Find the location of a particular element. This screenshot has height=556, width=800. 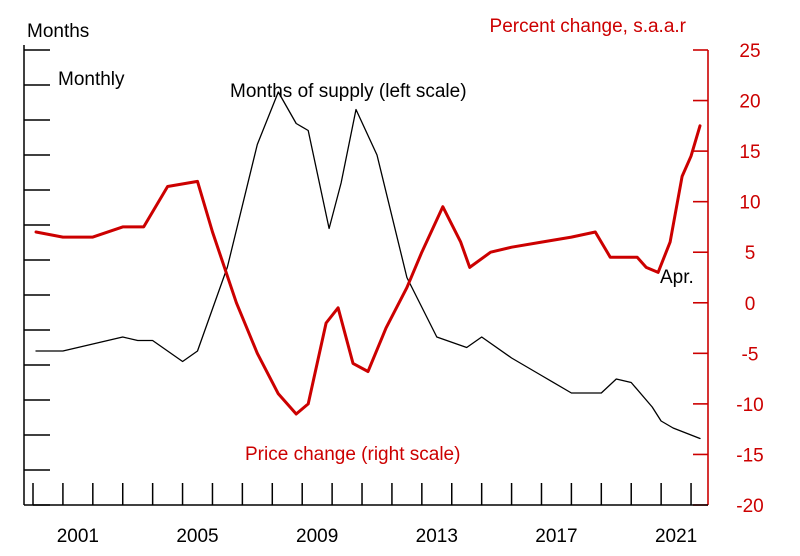

series-label-price-change: Price change (right scale) is located at coordinates (352, 454).